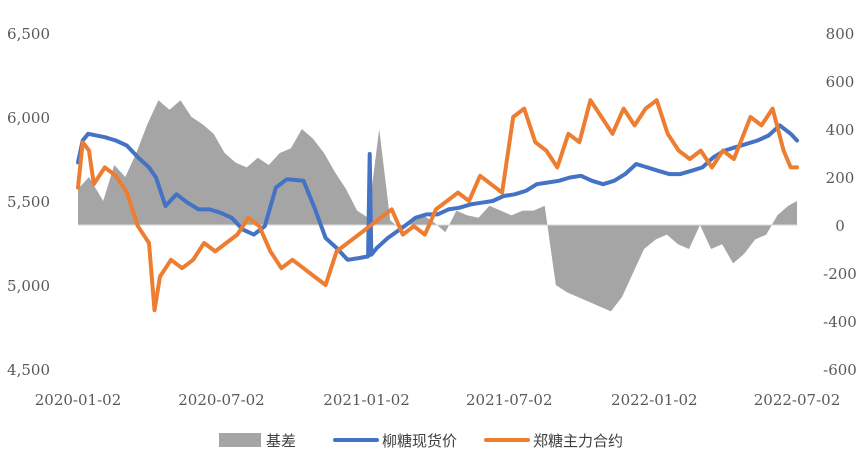 The height and width of the screenshot is (473, 865). What do you see at coordinates (28, 34) in the screenshot?
I see `y-left-tick-label: 6,500` at bounding box center [28, 34].